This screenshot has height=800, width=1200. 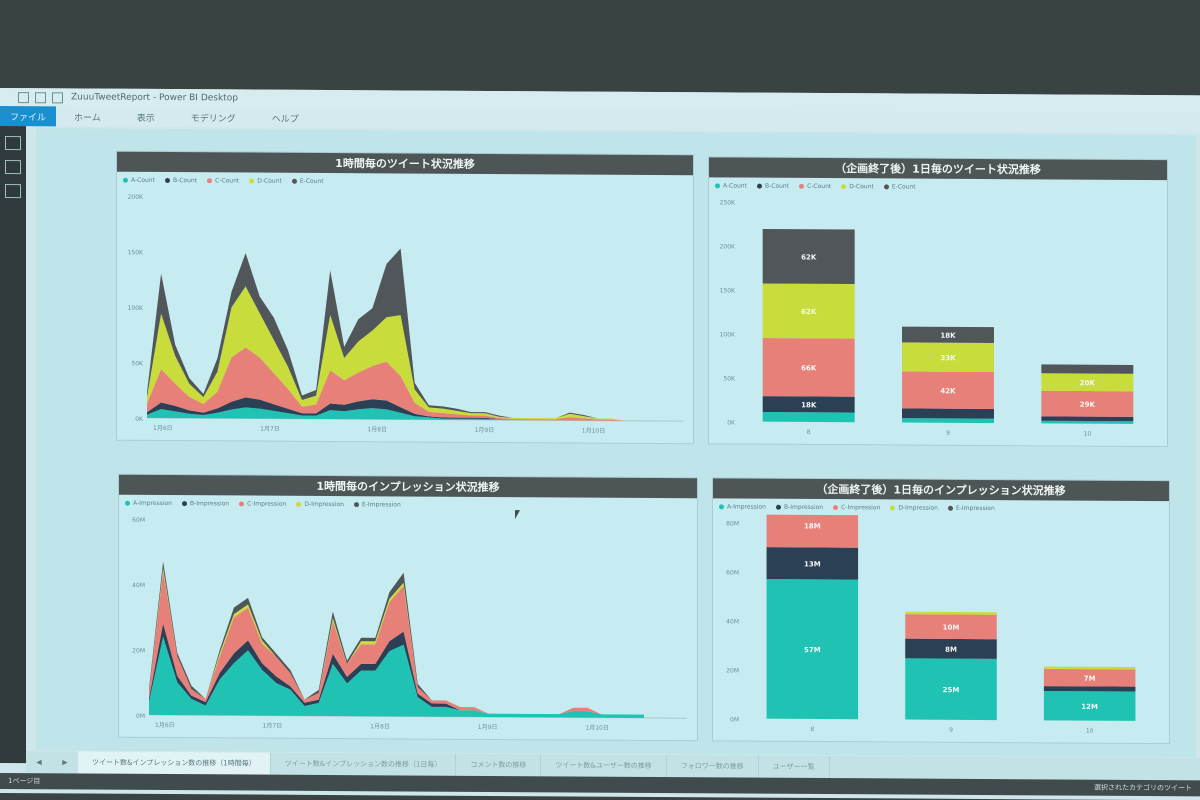 I want to click on card-title: （企画終了後）1日毎のインプレッション状況推移, so click(x=941, y=490).